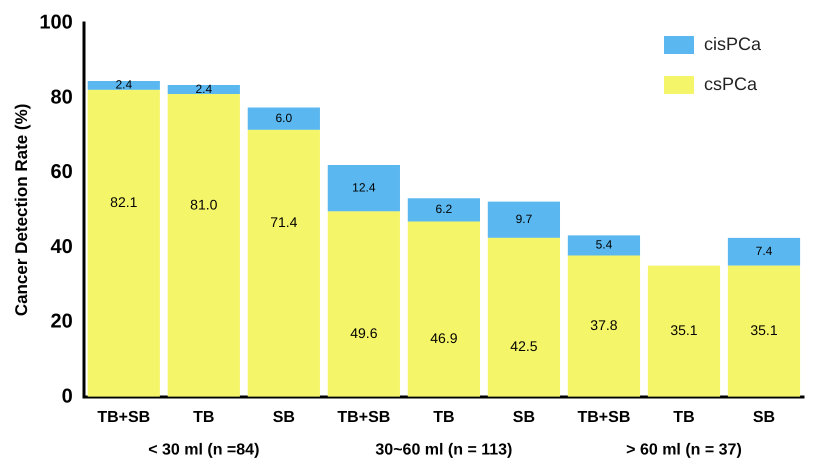  Describe the element at coordinates (684, 449) in the screenshot. I see `text: > 60 ml (n = 37)` at that location.